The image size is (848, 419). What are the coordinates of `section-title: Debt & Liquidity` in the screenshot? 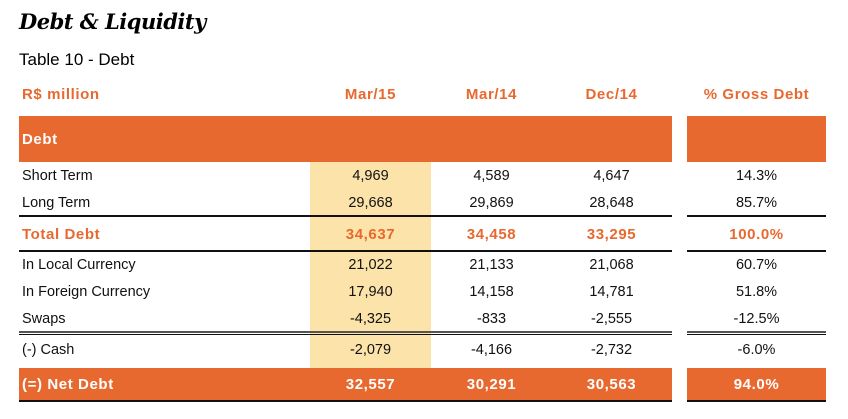 It's located at (112, 21).